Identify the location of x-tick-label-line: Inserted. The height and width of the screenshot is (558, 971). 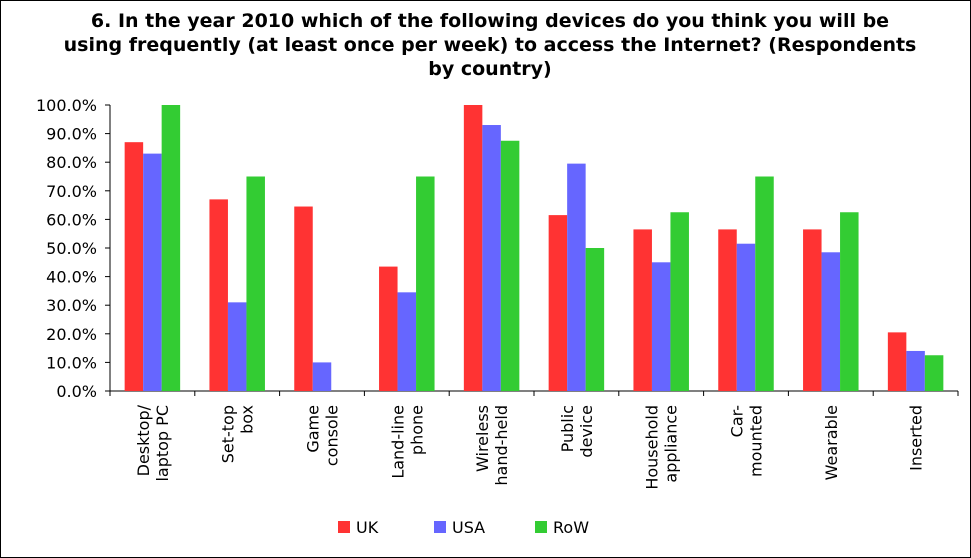
(916, 438).